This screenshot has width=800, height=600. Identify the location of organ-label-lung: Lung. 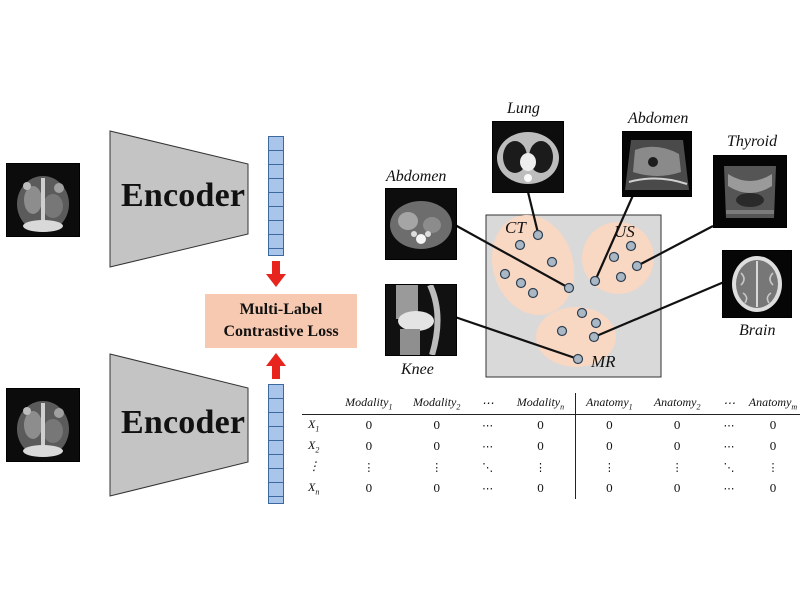
(523, 108).